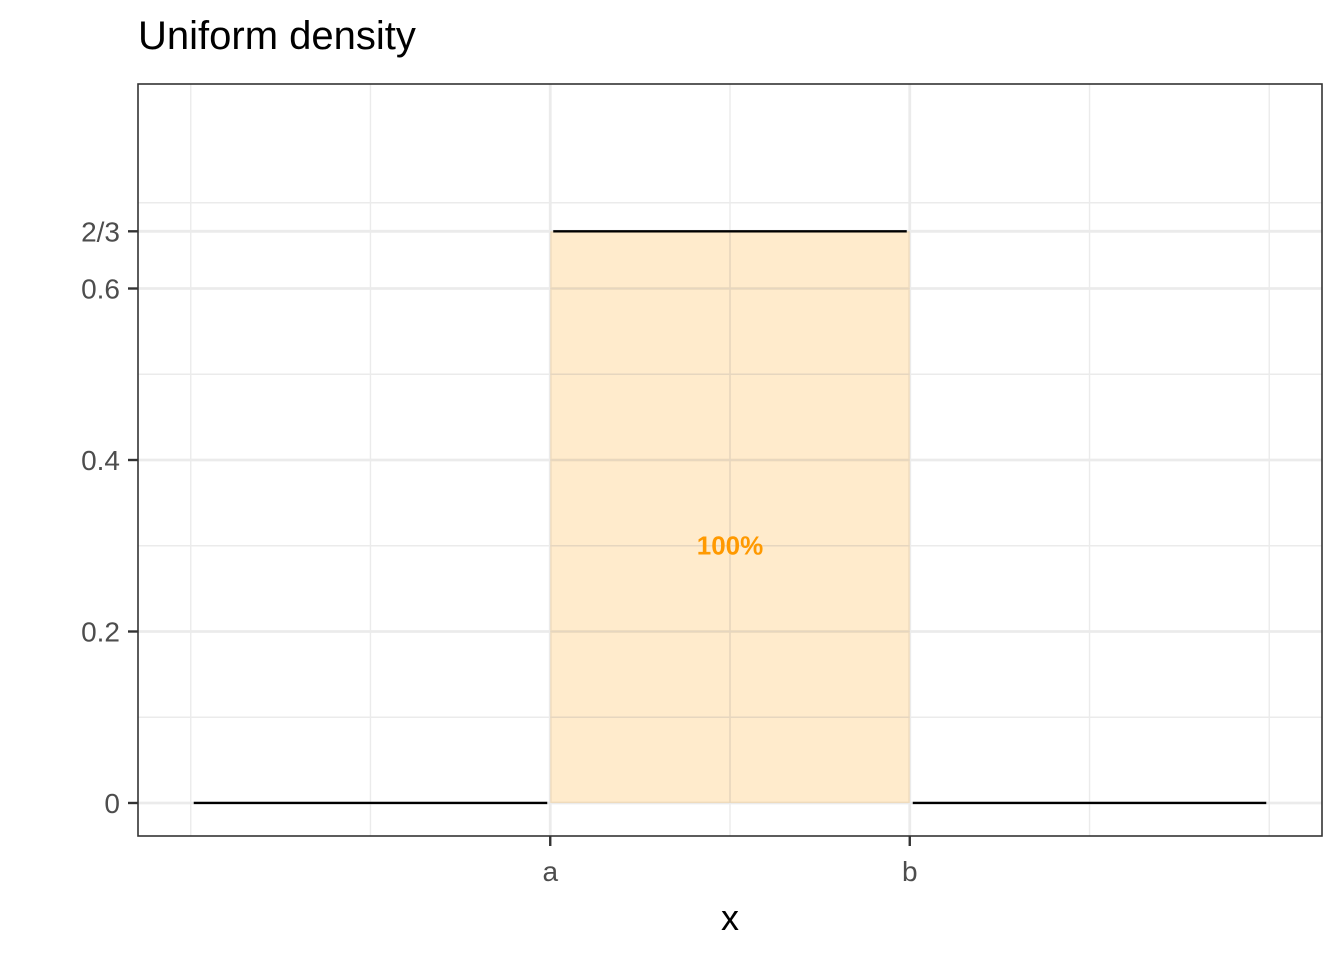 Image resolution: width=1344 pixels, height=960 pixels. Describe the element at coordinates (910, 871) in the screenshot. I see `x-tick-label: b` at that location.